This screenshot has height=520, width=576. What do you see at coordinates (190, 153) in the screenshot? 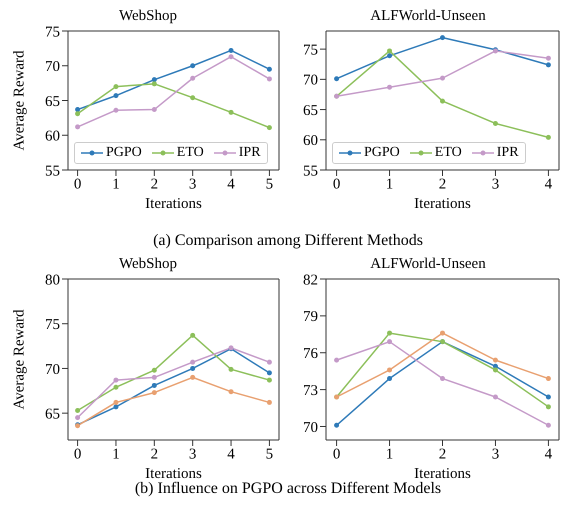
I see `legend-label: ETO` at bounding box center [190, 153].